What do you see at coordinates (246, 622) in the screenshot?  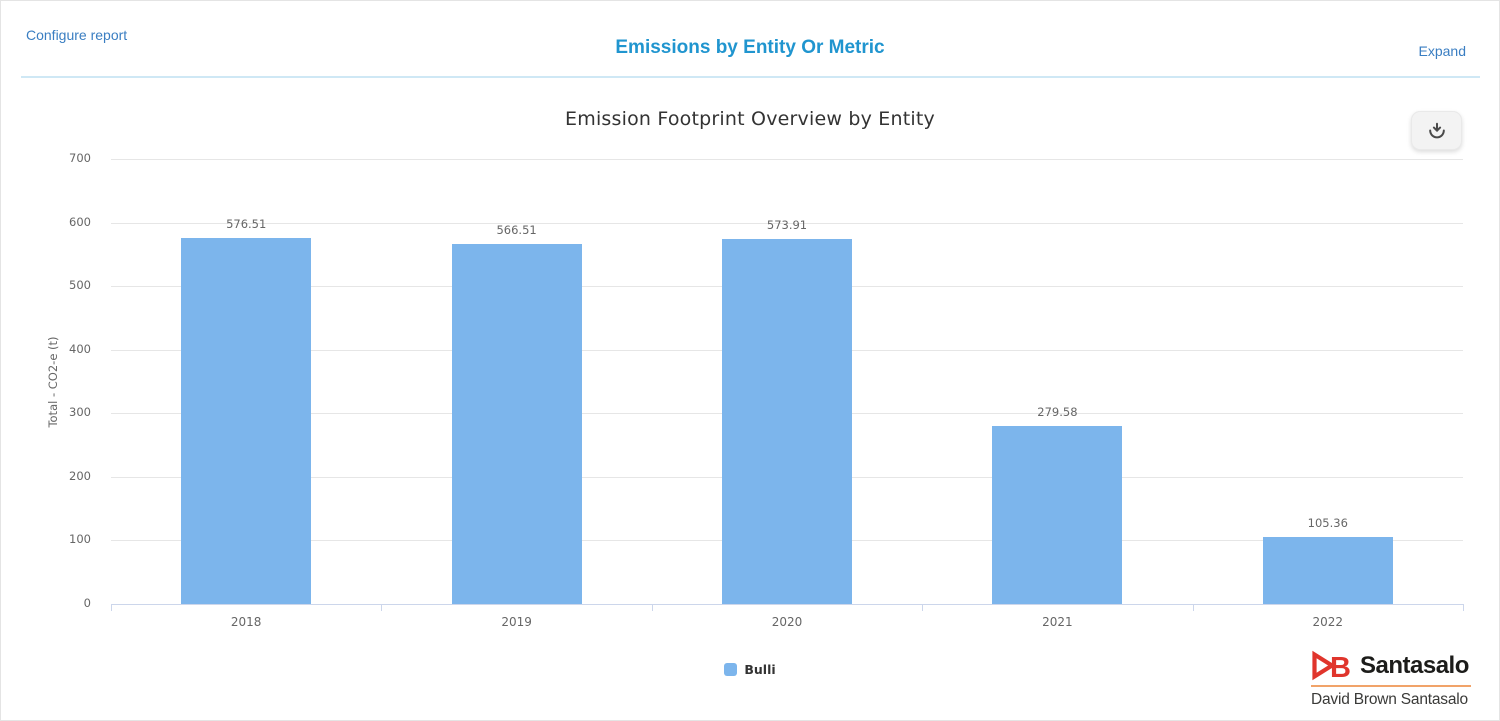 I see `x-category-label: 2018` at bounding box center [246, 622].